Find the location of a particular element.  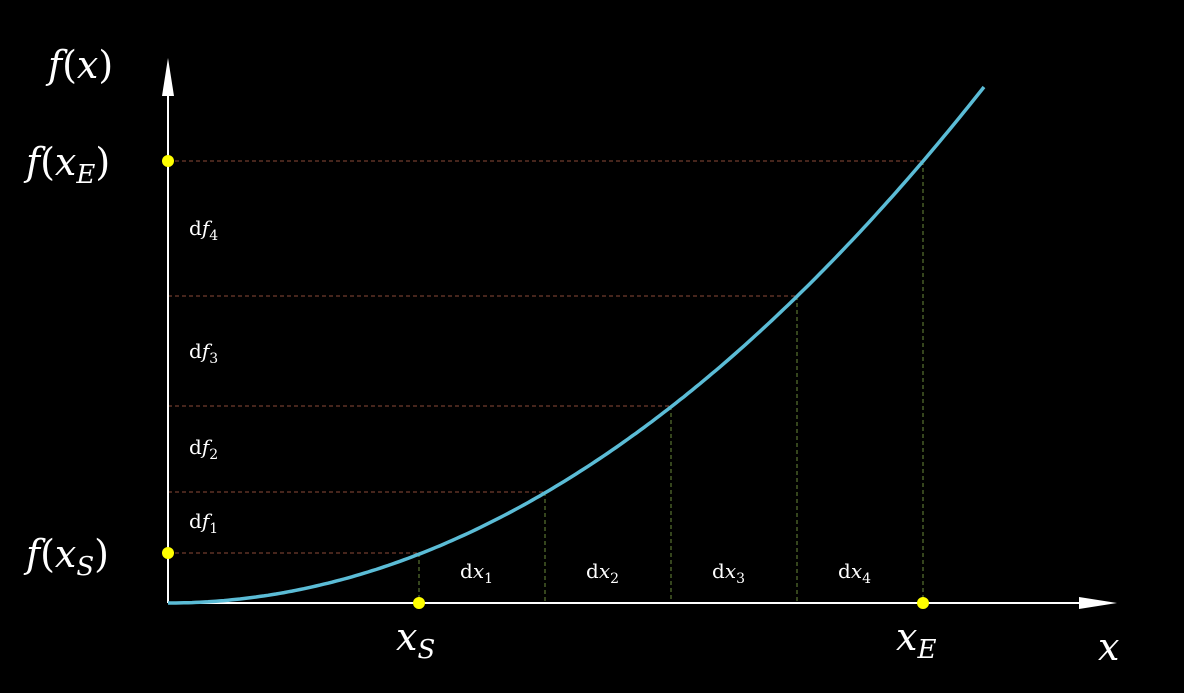

x-arrow is located at coordinates (1098, 603).